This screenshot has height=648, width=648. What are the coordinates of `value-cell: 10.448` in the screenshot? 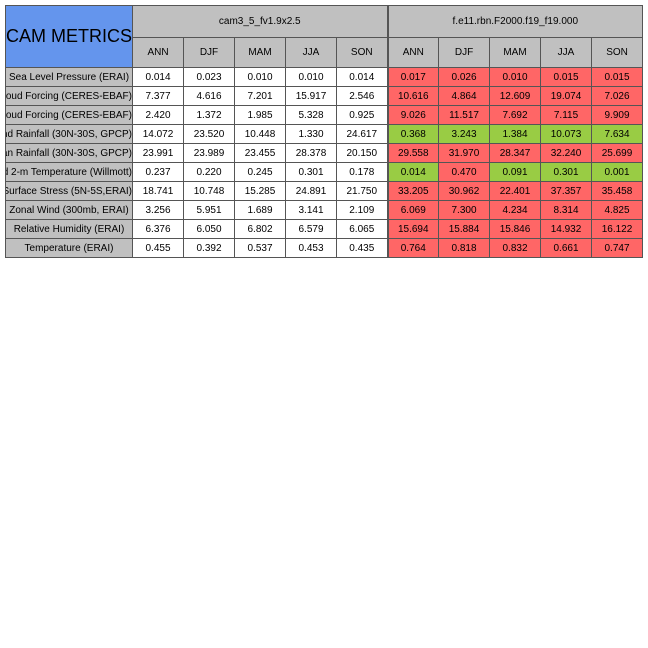 It's located at (260, 134).